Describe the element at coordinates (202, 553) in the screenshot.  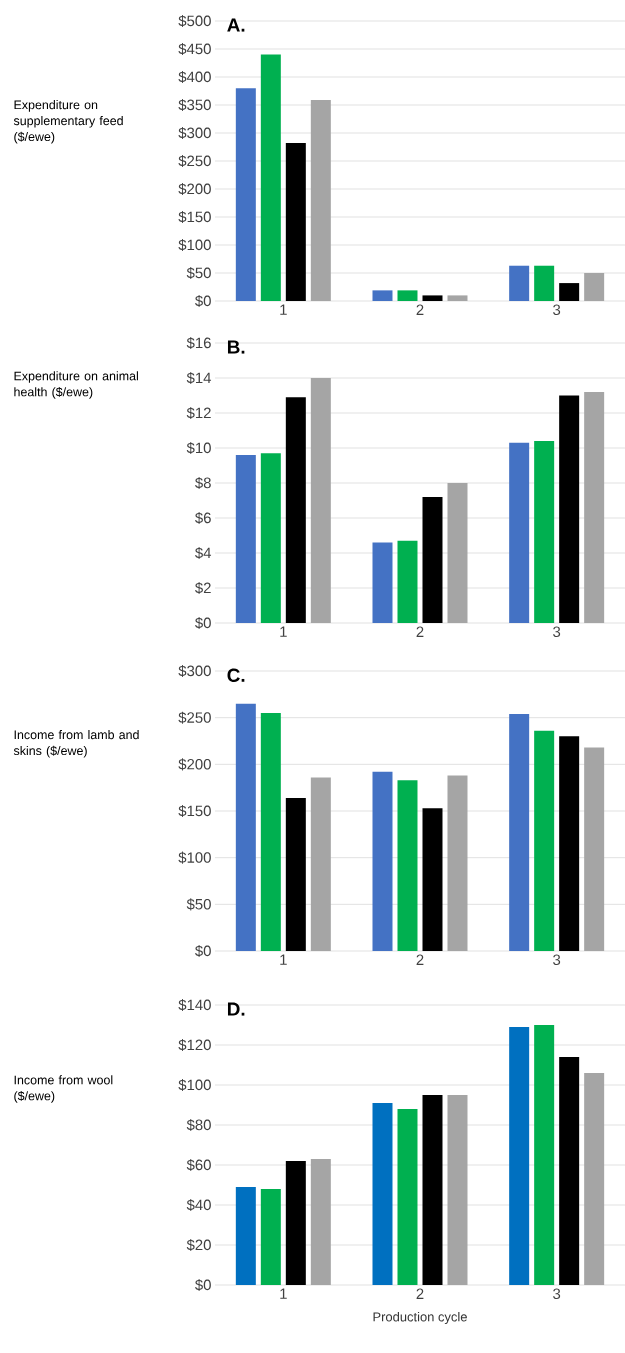
I see `y-tick-label: $4` at that location.